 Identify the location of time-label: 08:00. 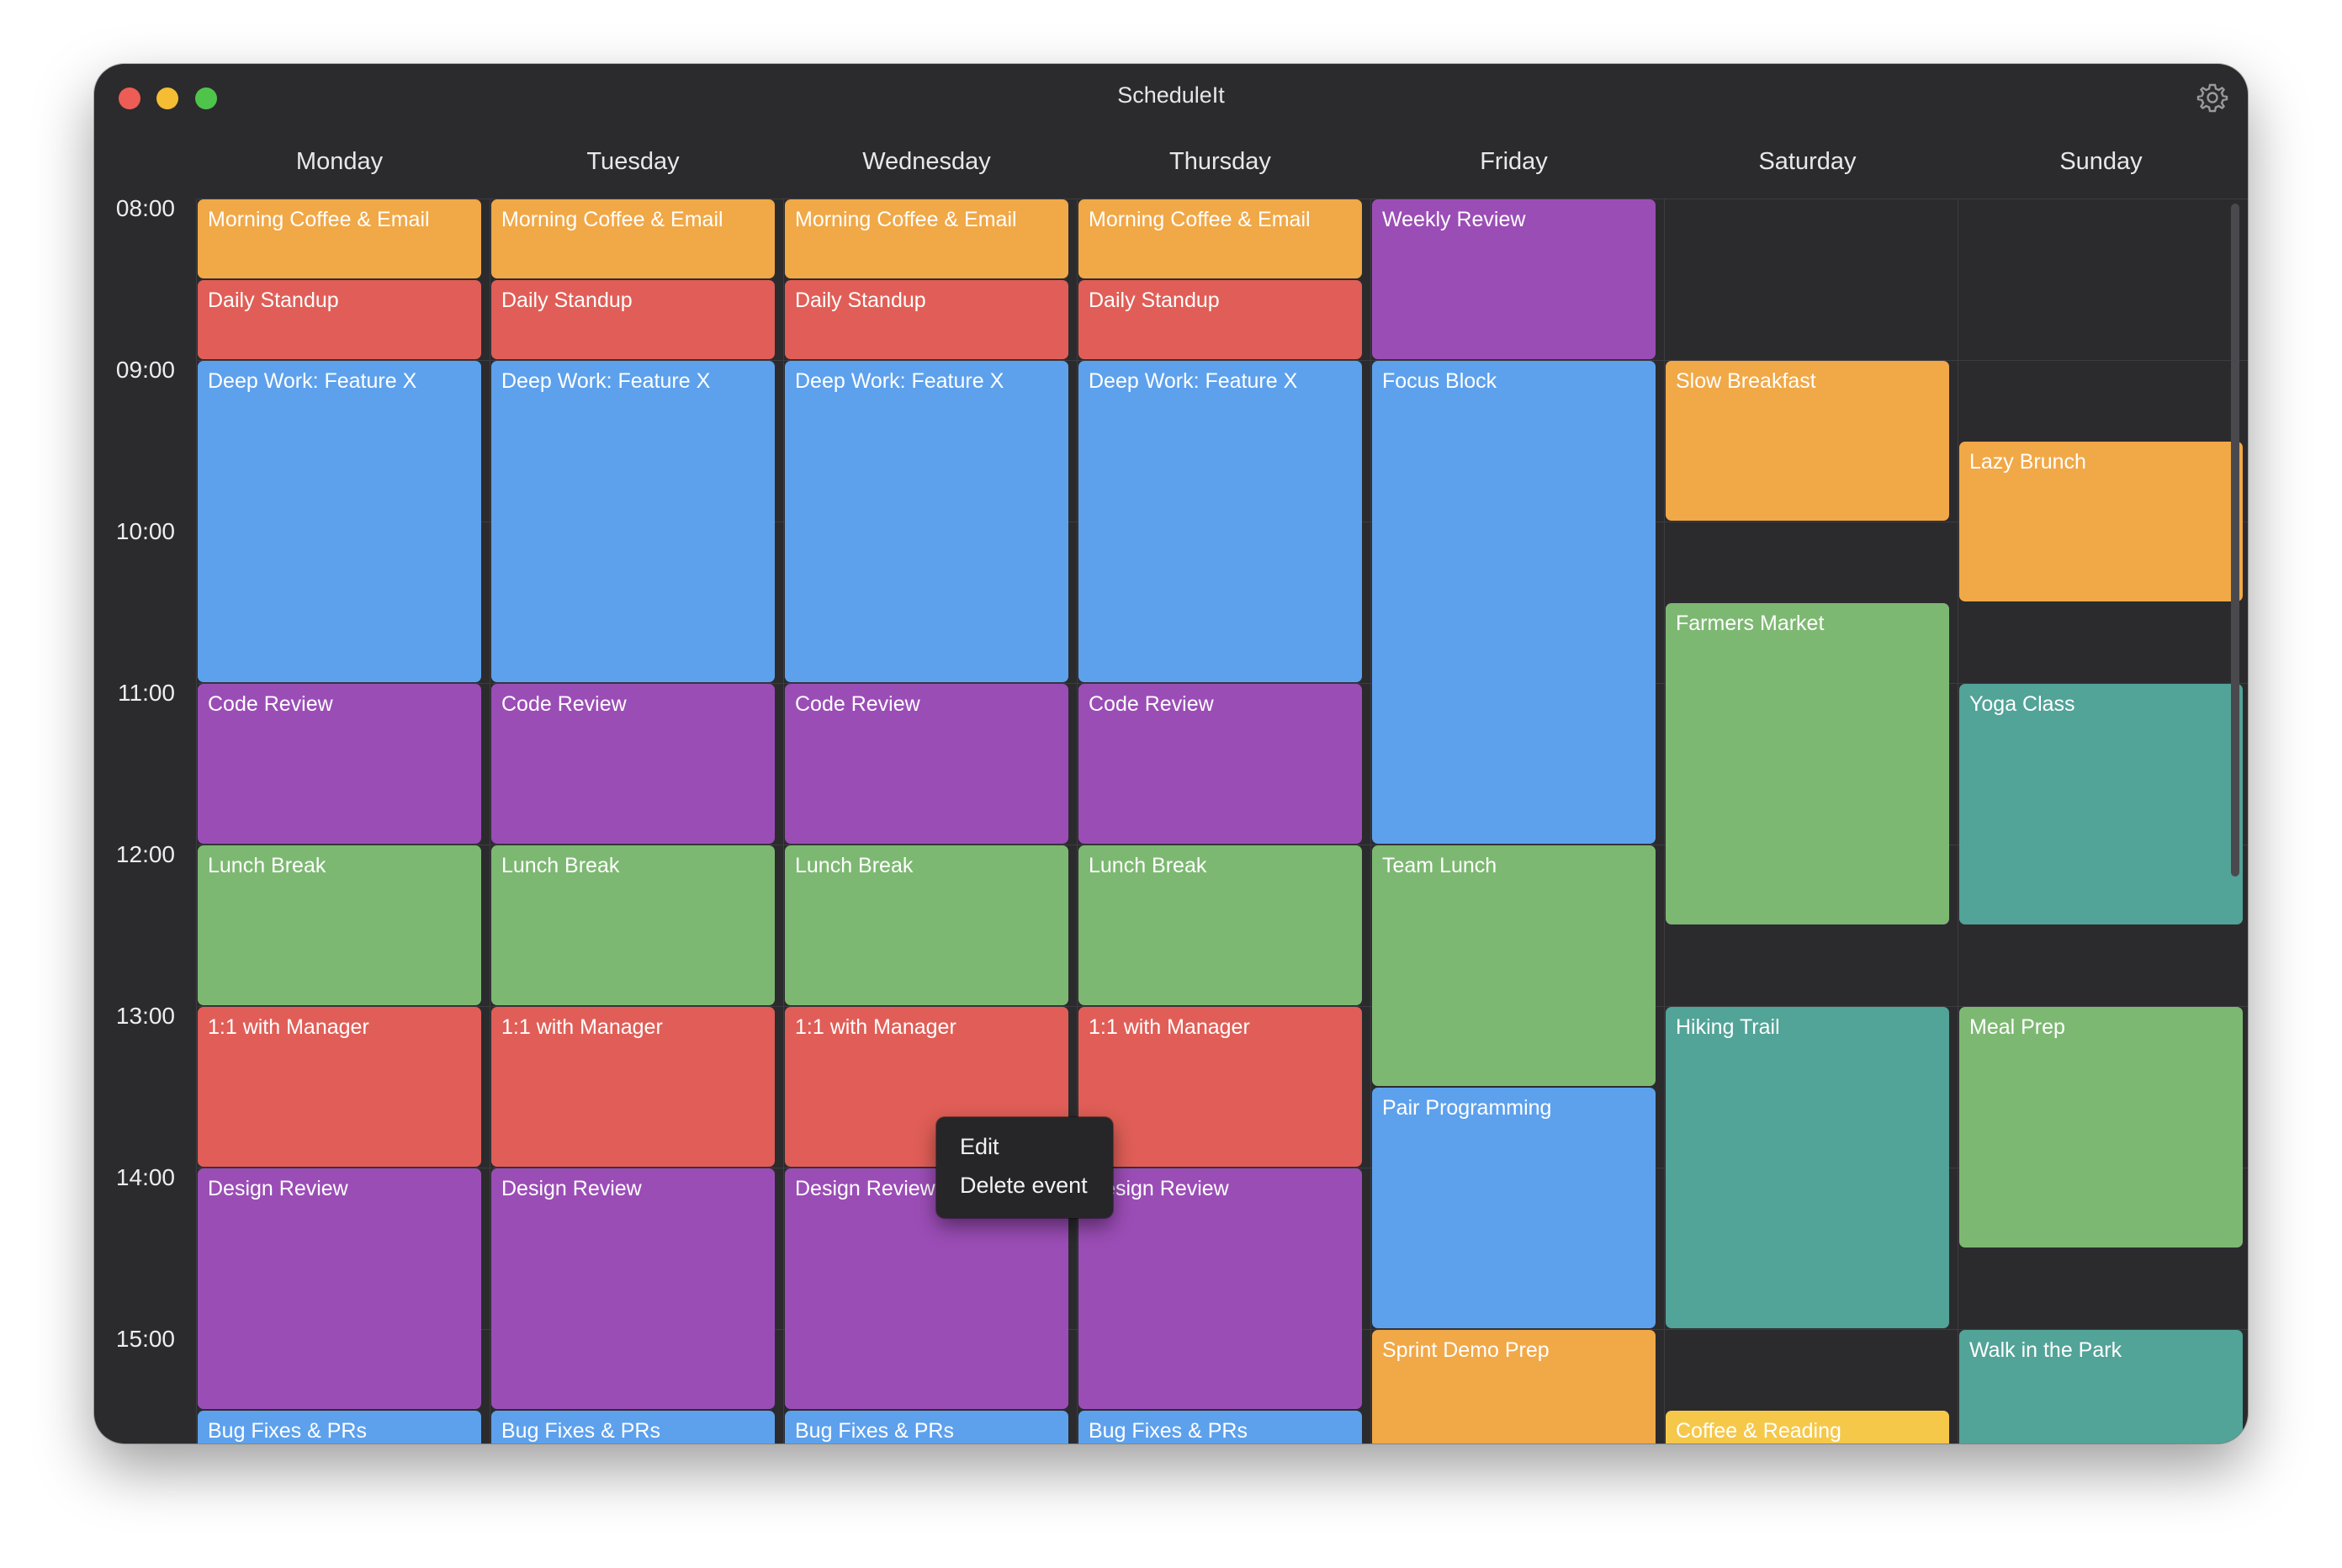
(145, 208).